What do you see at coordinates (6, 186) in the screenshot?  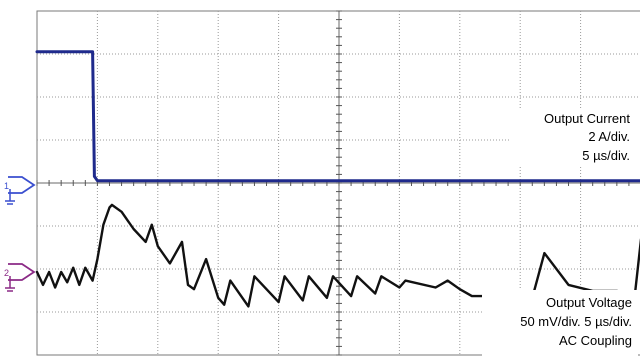 I see `current-channel-number: 1` at bounding box center [6, 186].